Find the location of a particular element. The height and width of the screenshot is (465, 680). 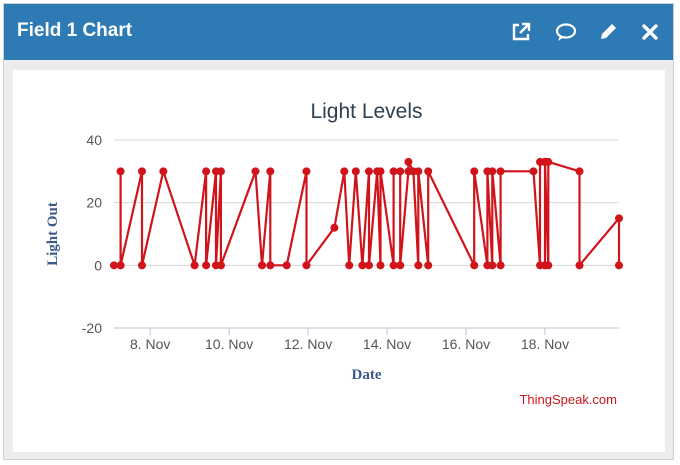

external-link-icon is located at coordinates (521, 32).